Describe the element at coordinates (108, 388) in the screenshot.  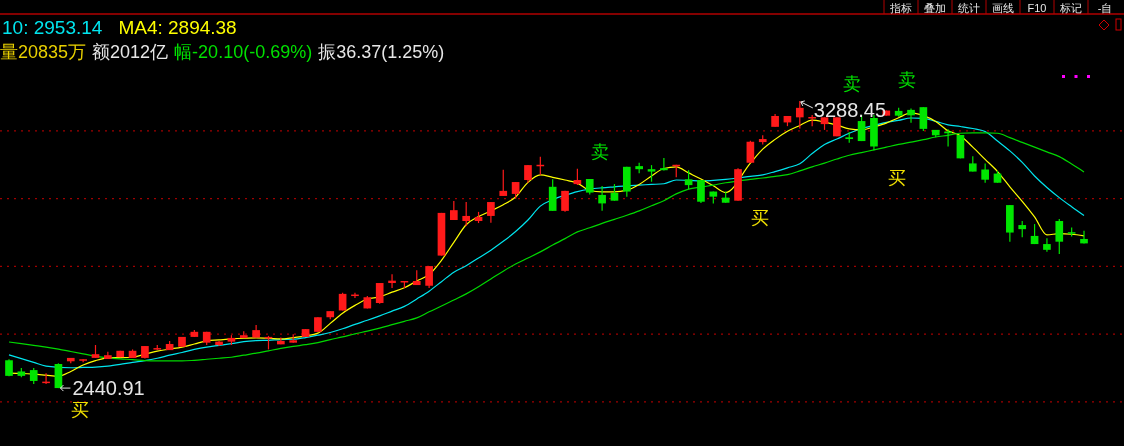
I see `annotation: 2440.91` at that location.